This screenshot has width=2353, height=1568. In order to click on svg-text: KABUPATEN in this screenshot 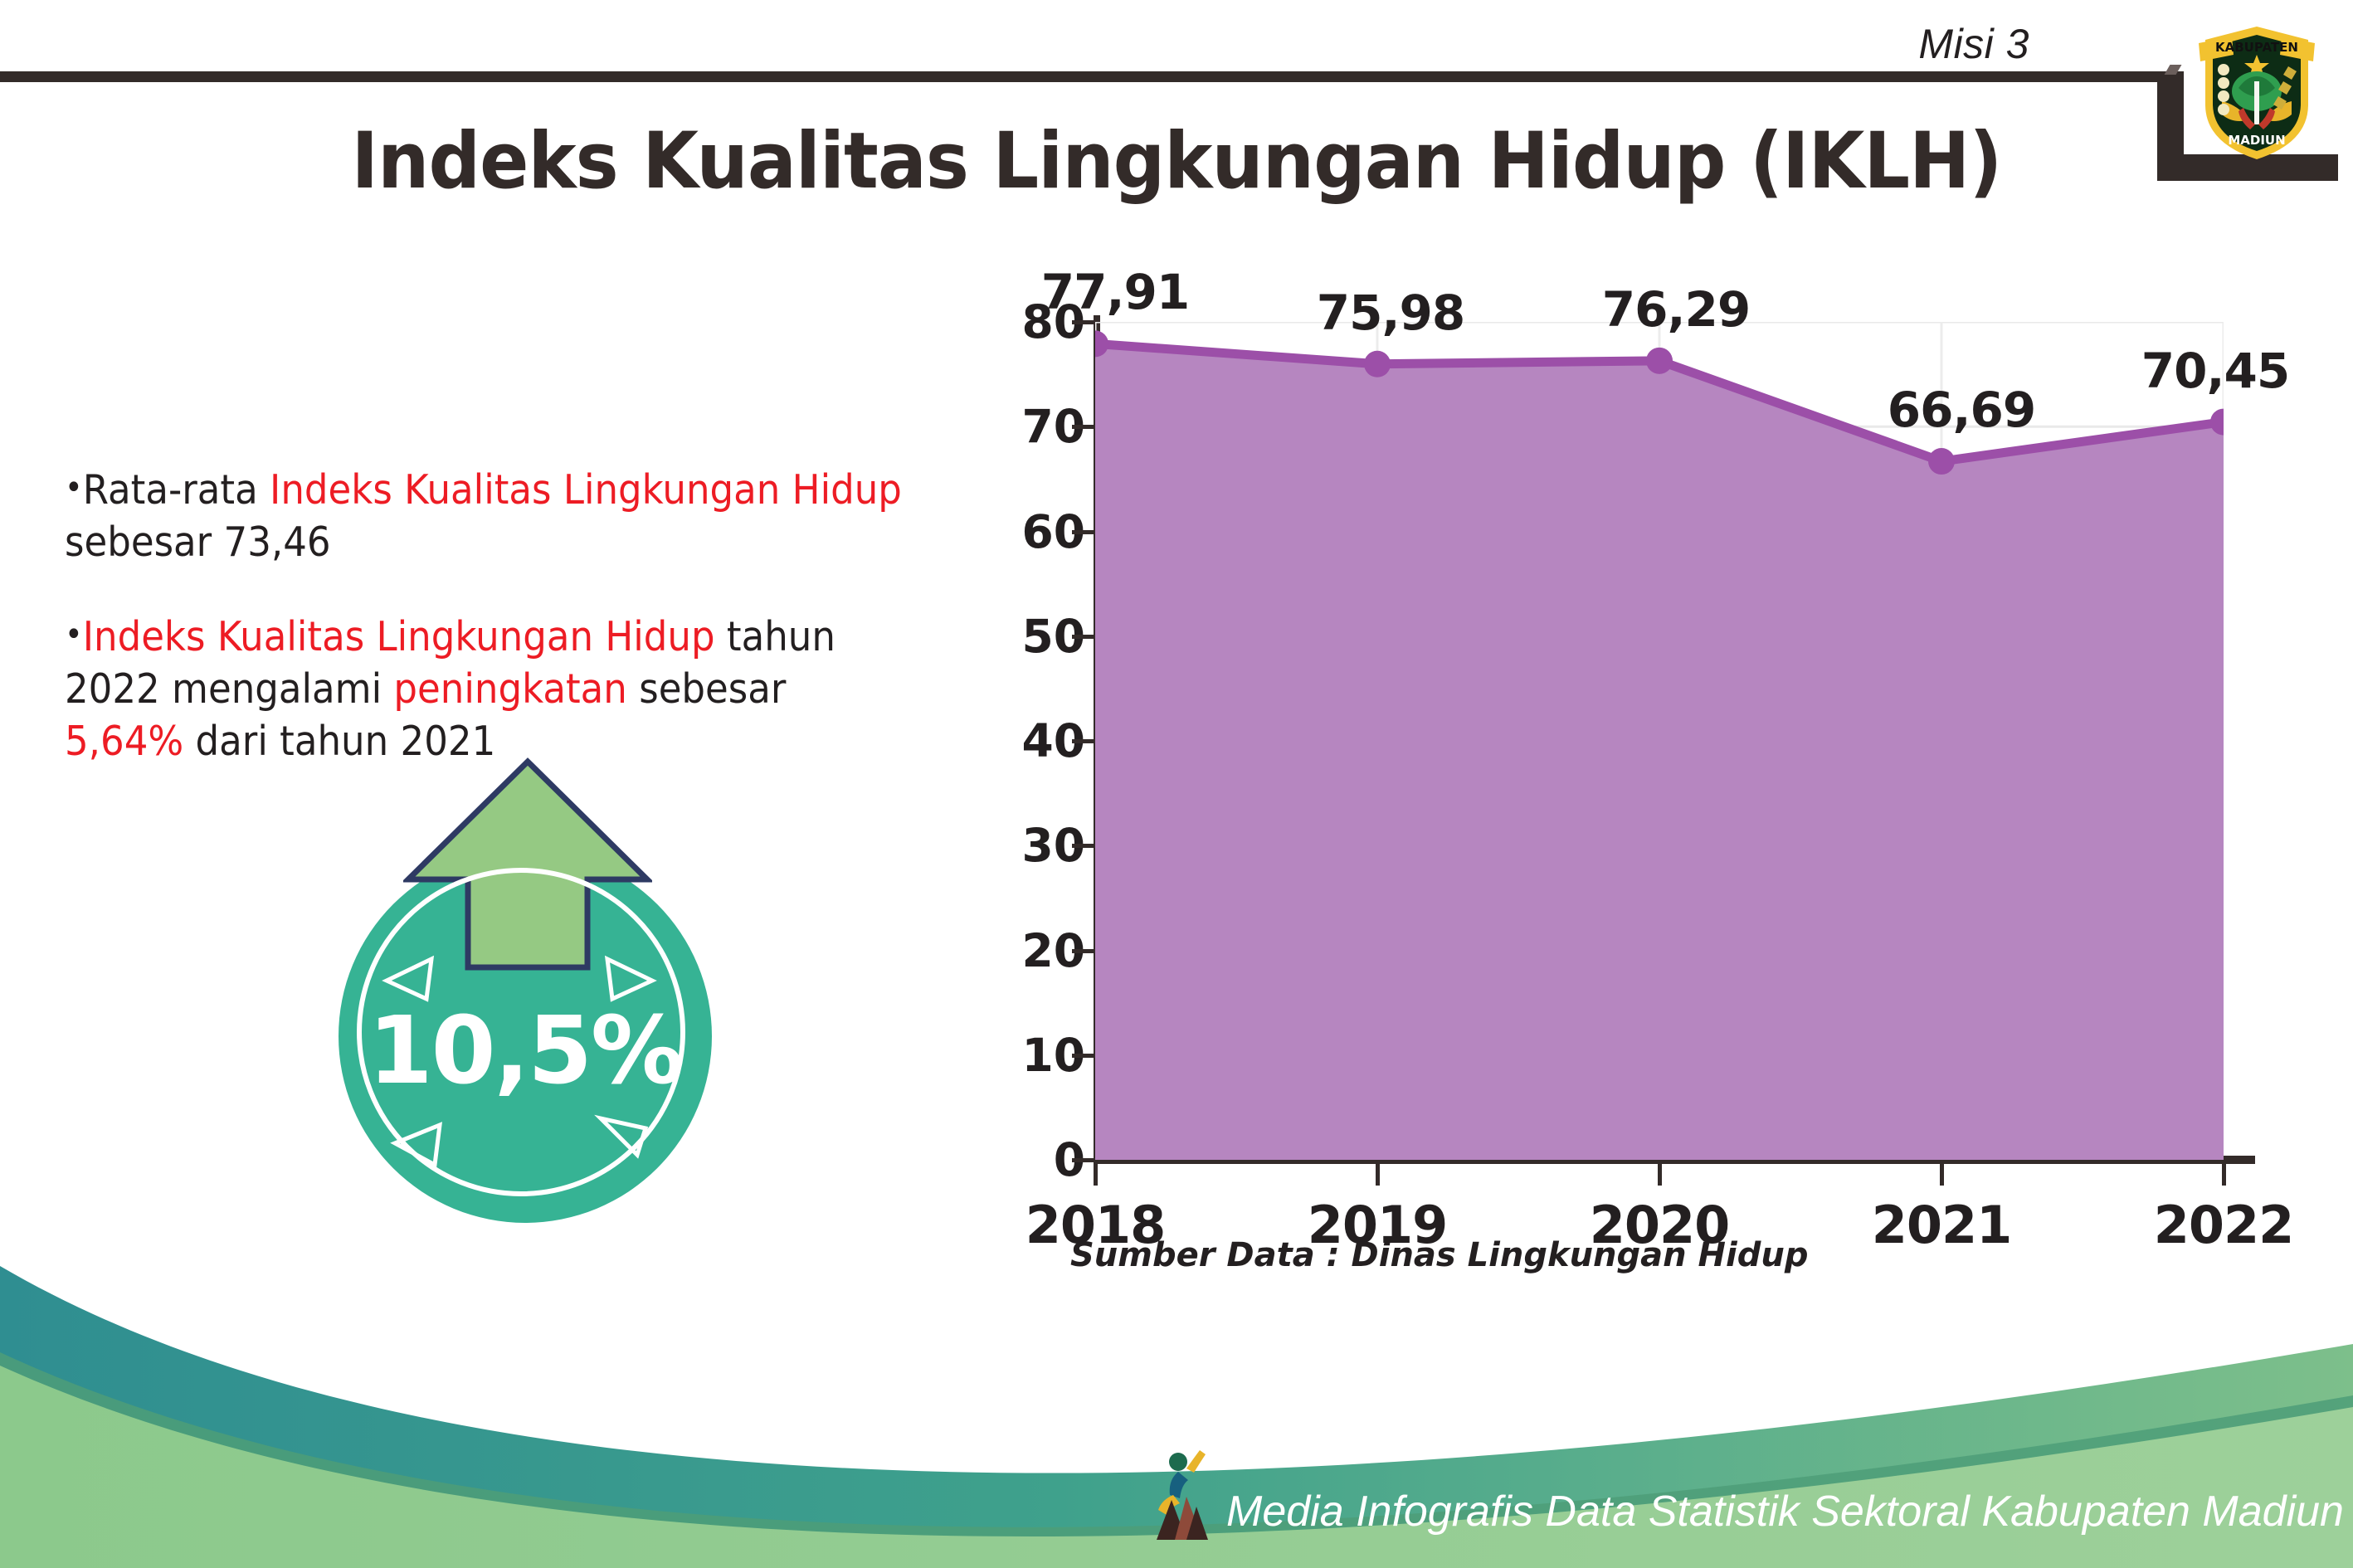, I will do `click(2256, 47)`.